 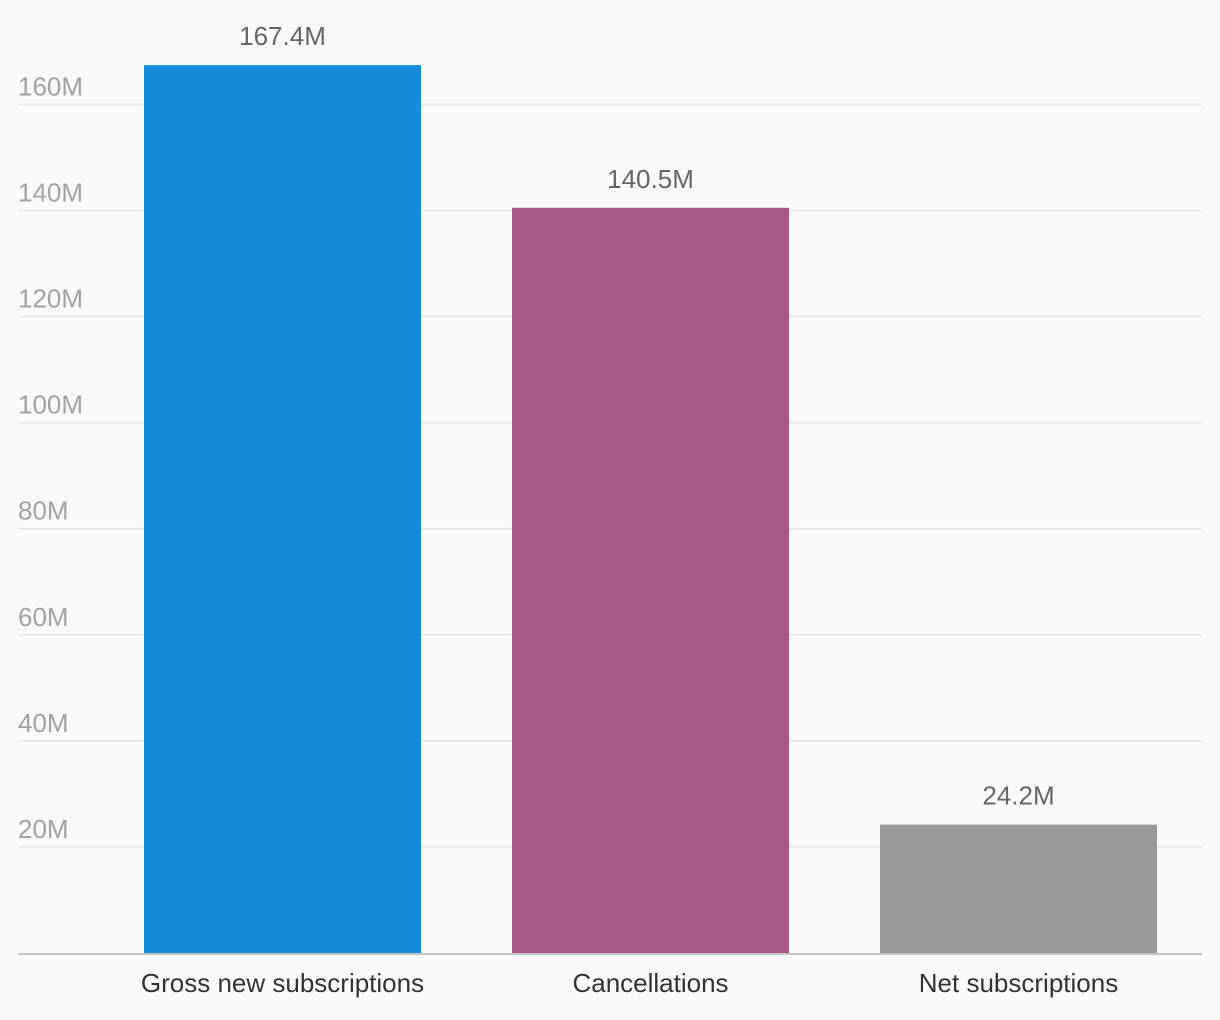 I want to click on y-tick-label: 80M, so click(x=43, y=511).